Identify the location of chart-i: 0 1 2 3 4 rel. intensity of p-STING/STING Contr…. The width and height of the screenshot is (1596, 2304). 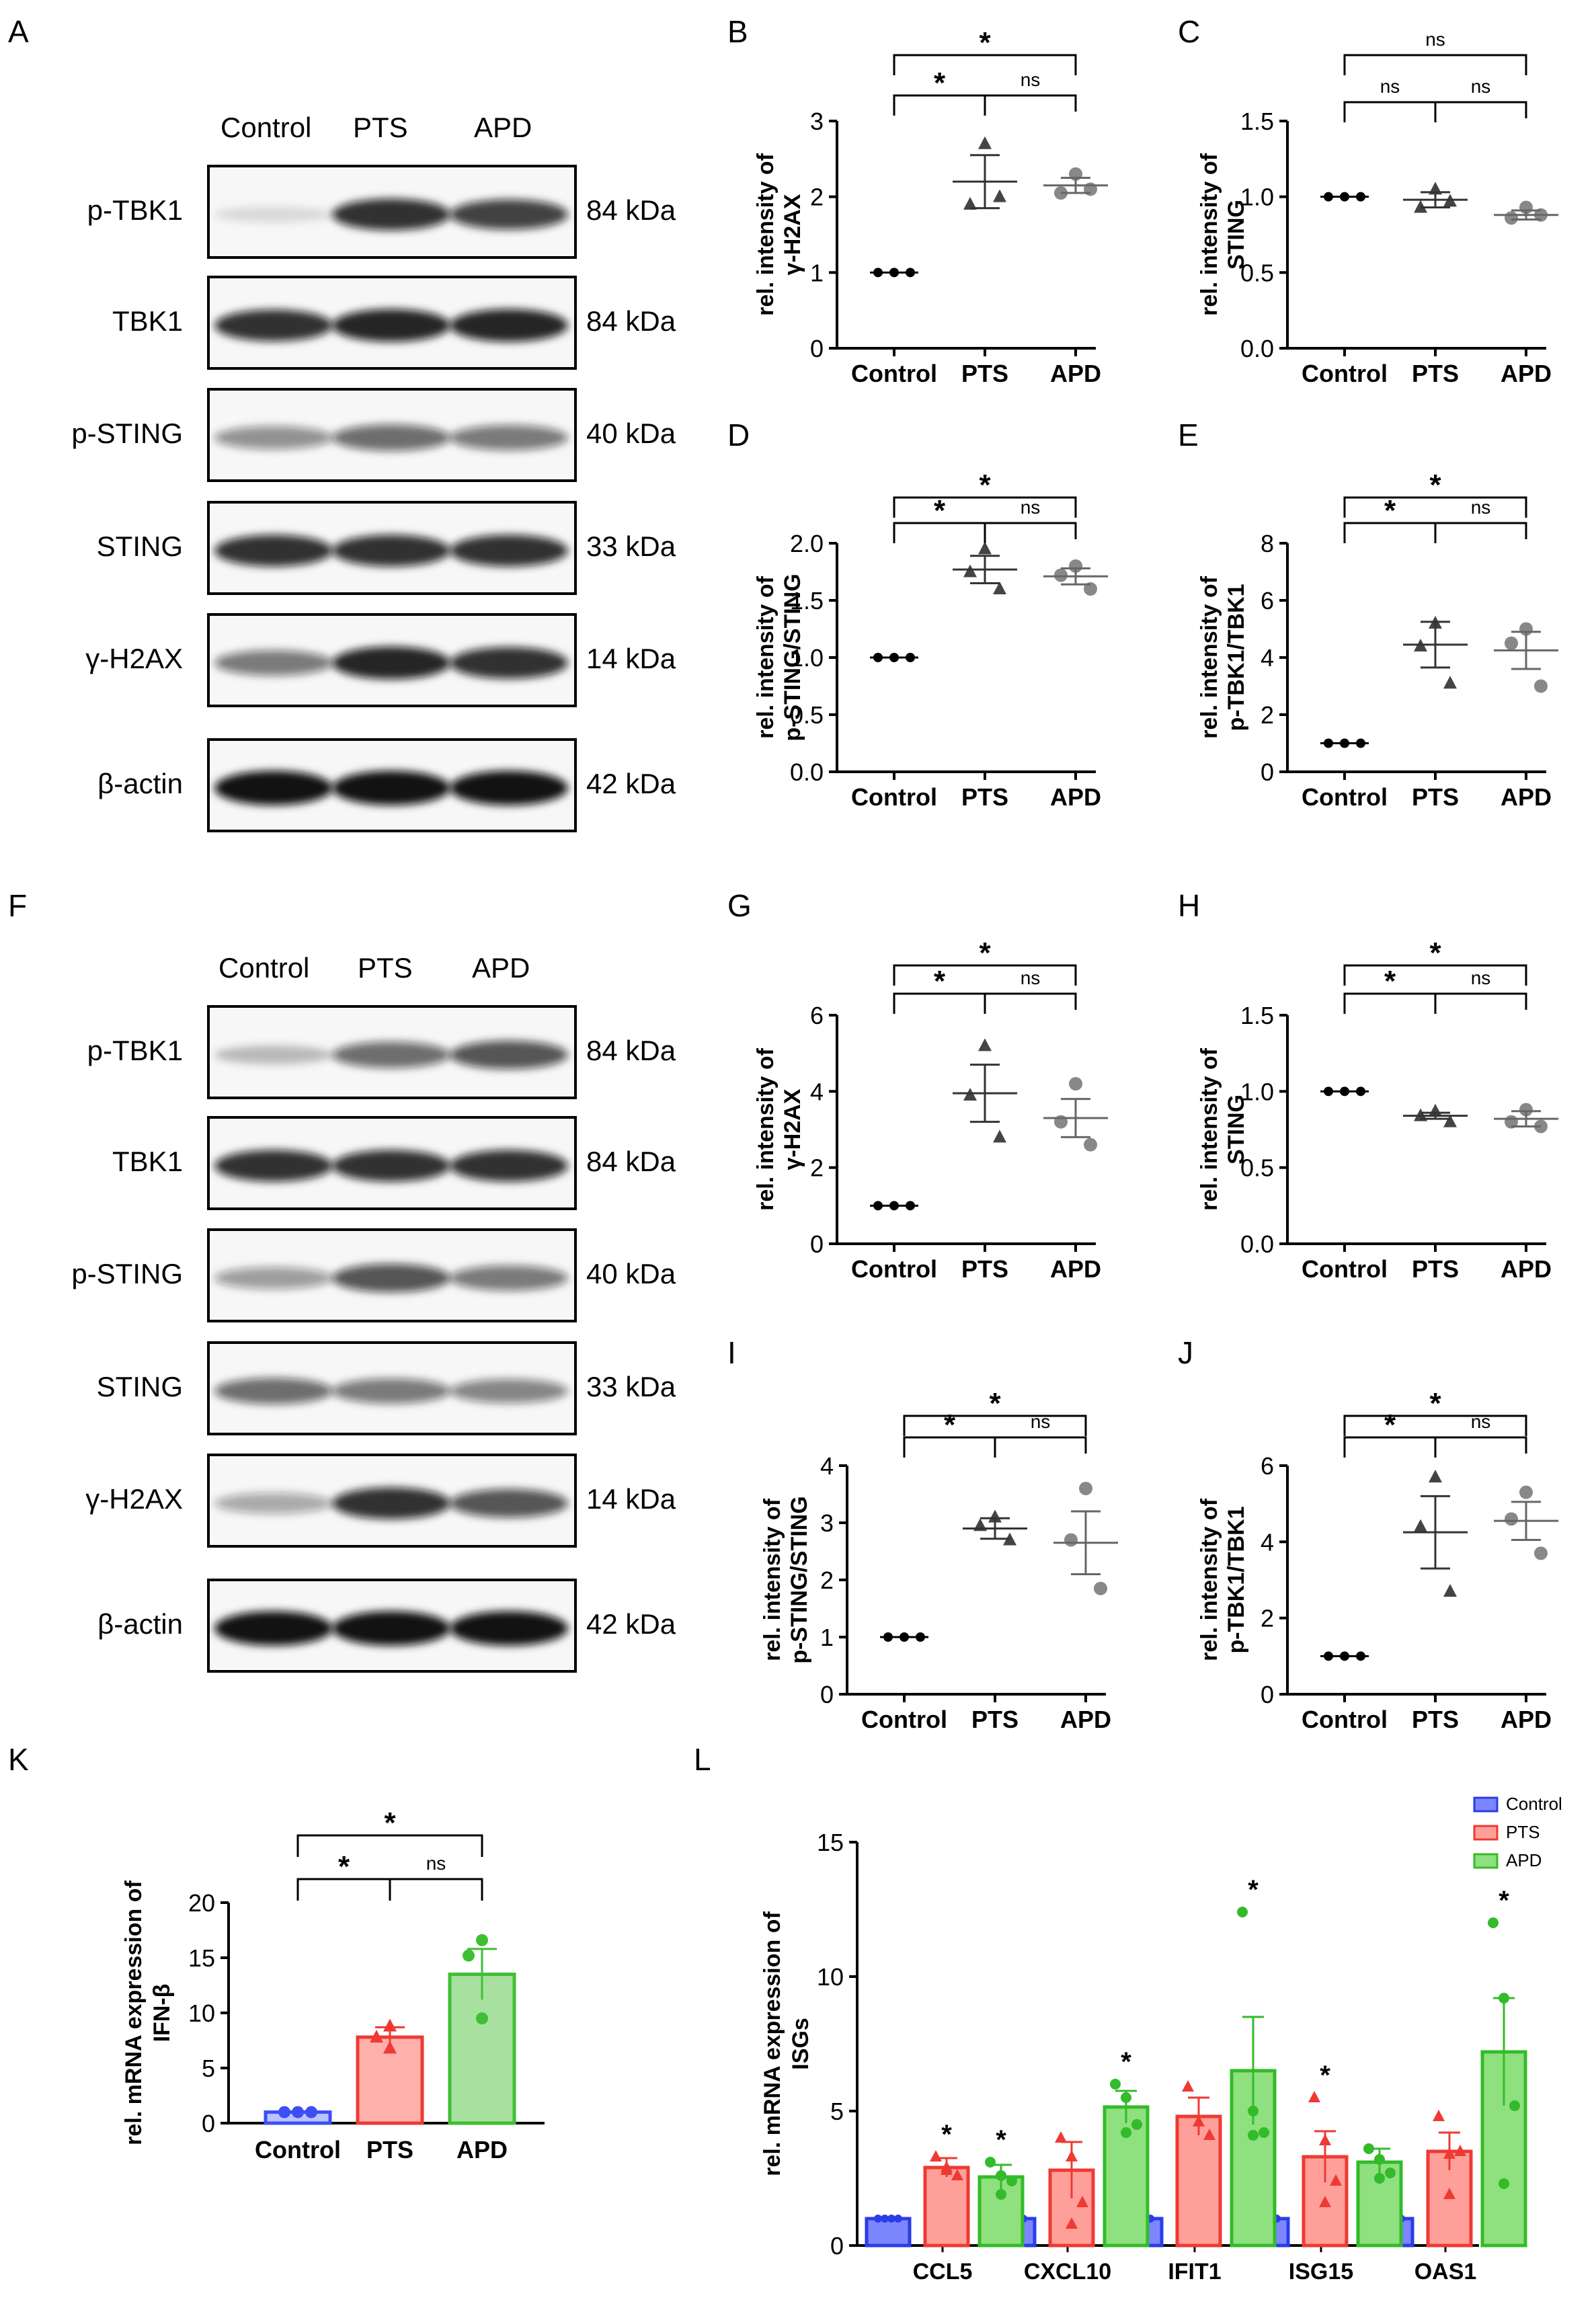
(939, 1560).